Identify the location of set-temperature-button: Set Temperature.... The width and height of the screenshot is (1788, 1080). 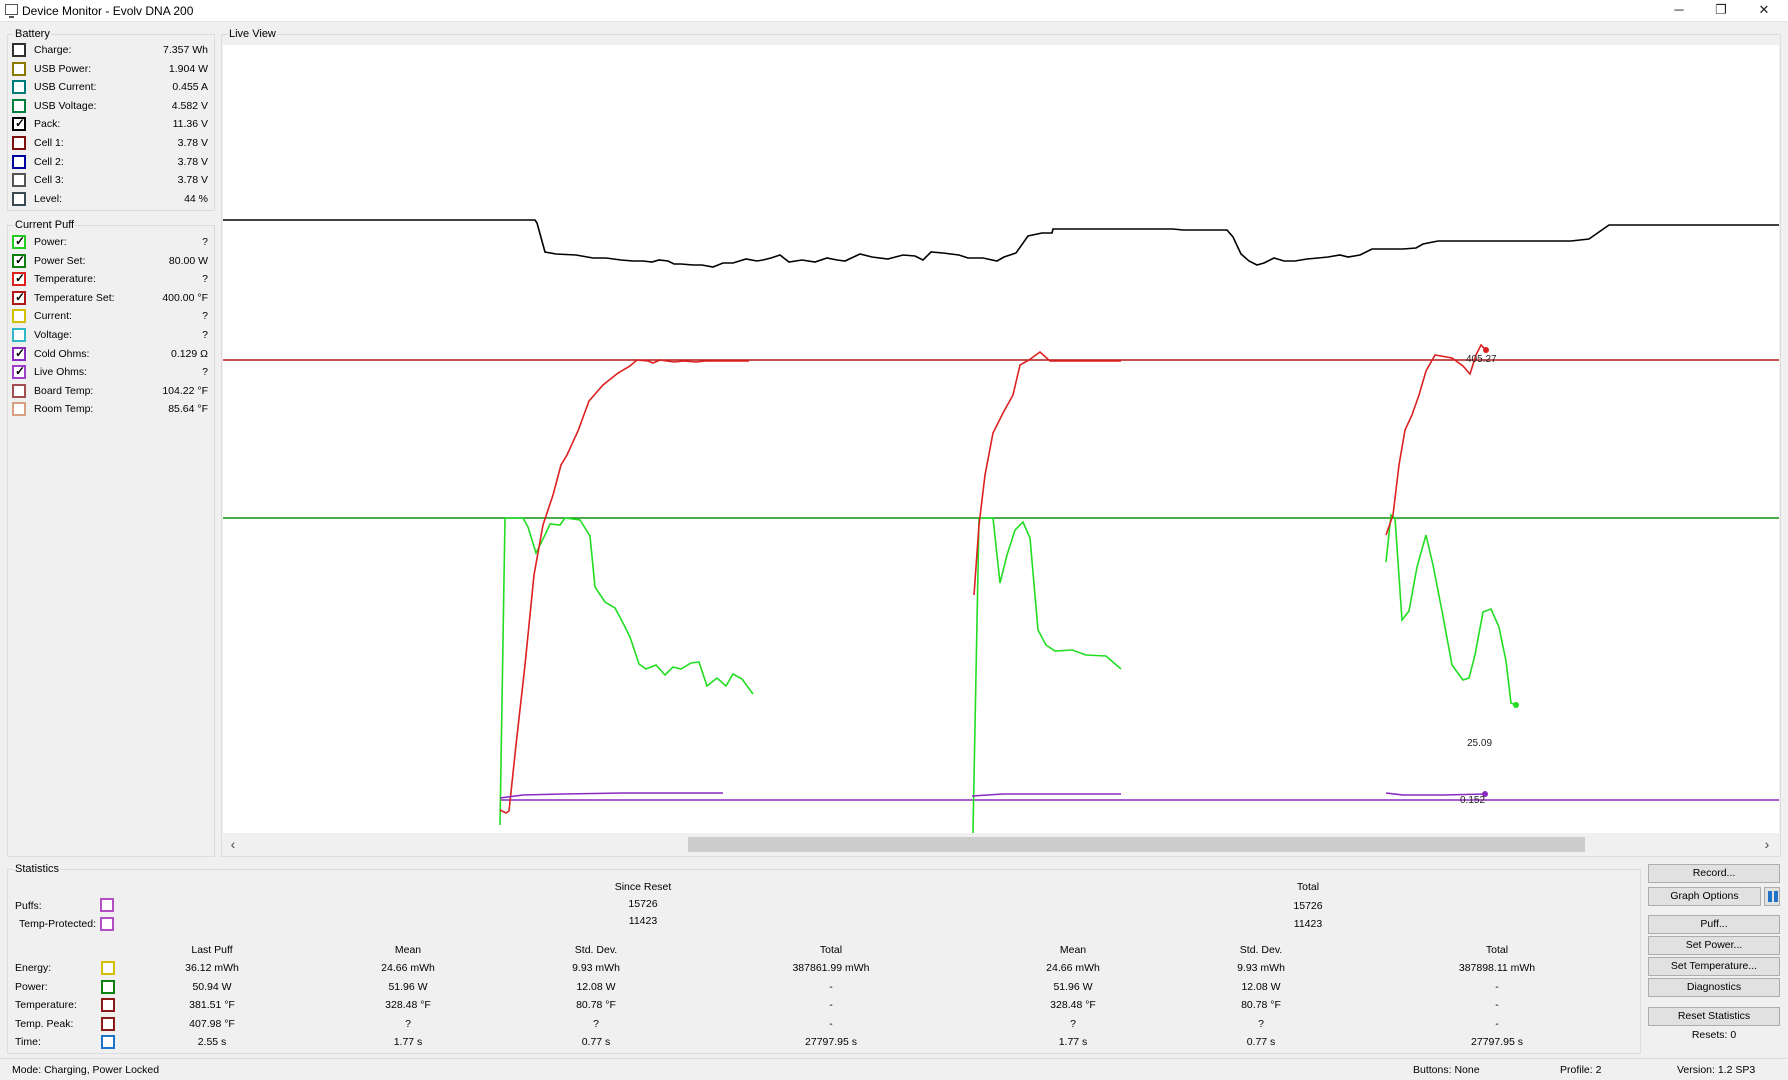
(1714, 966).